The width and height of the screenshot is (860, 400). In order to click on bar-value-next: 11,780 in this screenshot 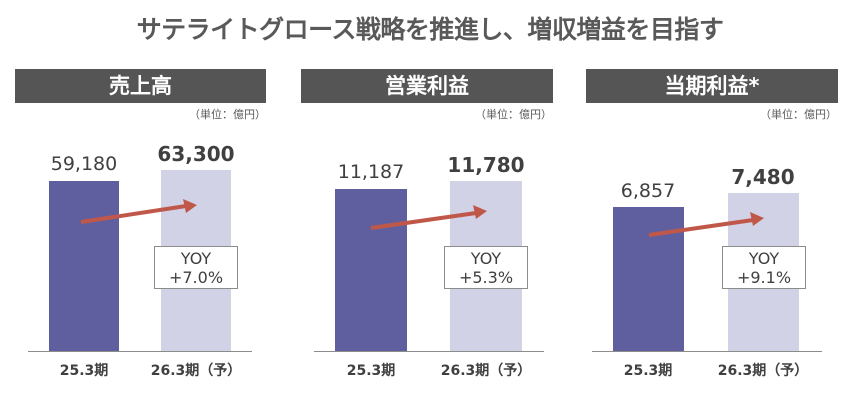, I will do `click(486, 165)`.